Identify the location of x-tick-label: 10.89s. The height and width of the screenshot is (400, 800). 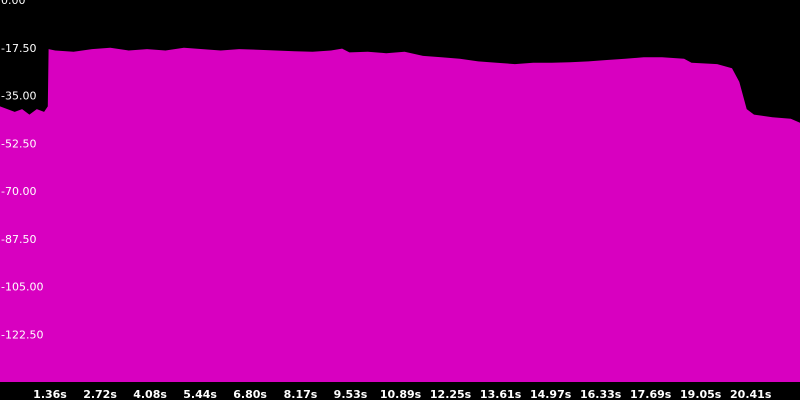
(401, 394).